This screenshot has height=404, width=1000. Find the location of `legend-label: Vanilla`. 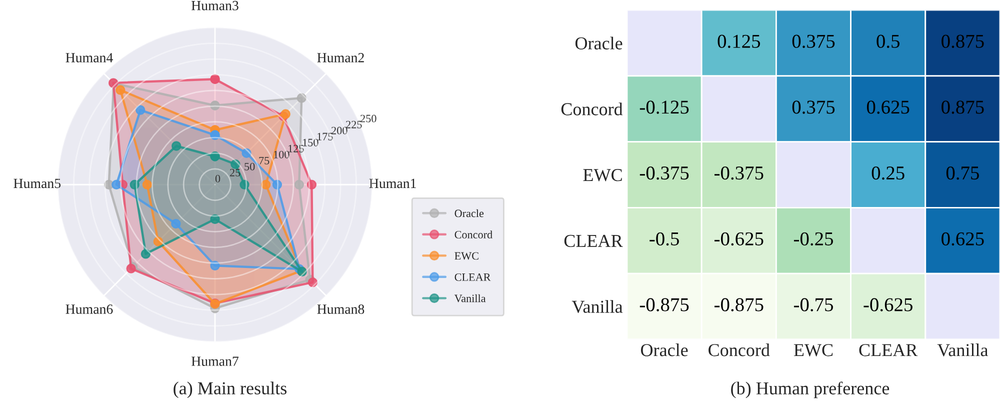

legend-label: Vanilla is located at coordinates (470, 298).